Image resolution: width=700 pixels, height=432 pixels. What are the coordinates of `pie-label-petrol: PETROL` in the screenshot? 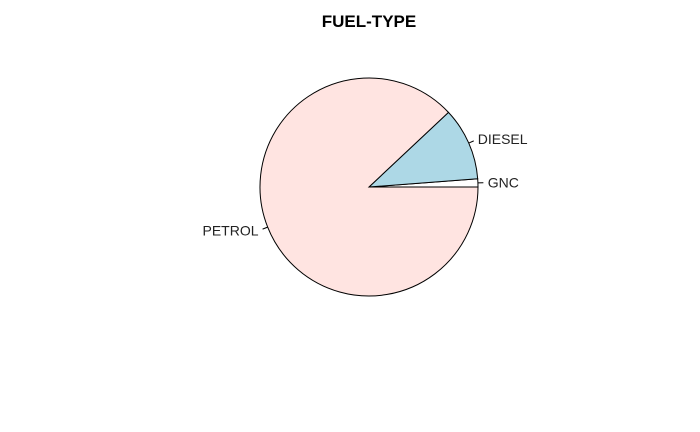 It's located at (231, 231).